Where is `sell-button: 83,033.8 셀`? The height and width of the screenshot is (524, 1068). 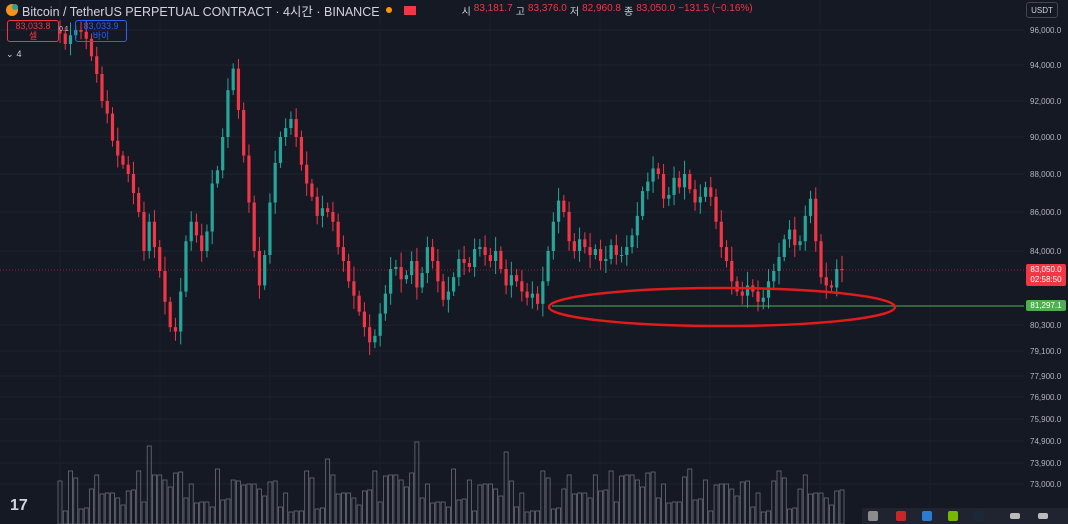
sell-button: 83,033.8 셀 is located at coordinates (33, 31).